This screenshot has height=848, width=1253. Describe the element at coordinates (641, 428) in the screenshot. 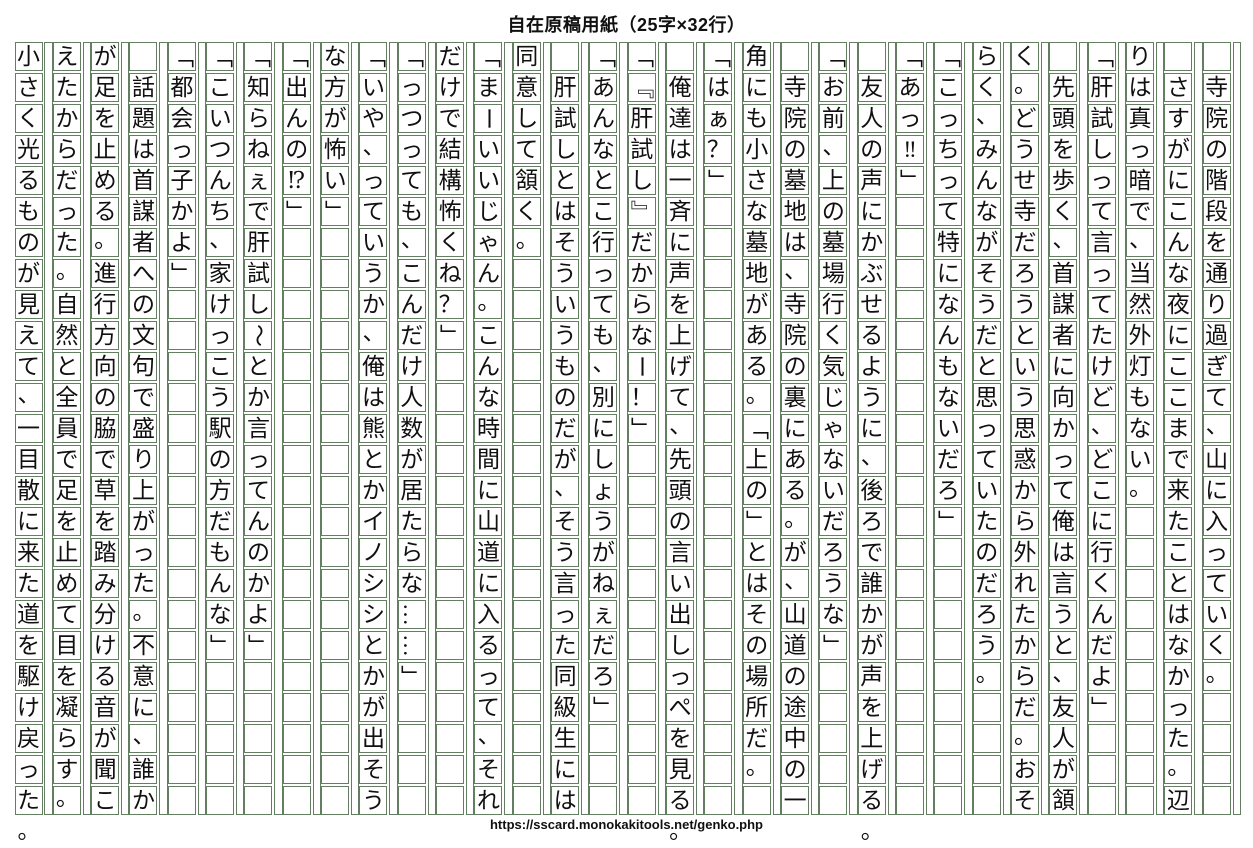

I see `text-column: 「『肝試し』だからなー！」` at that location.